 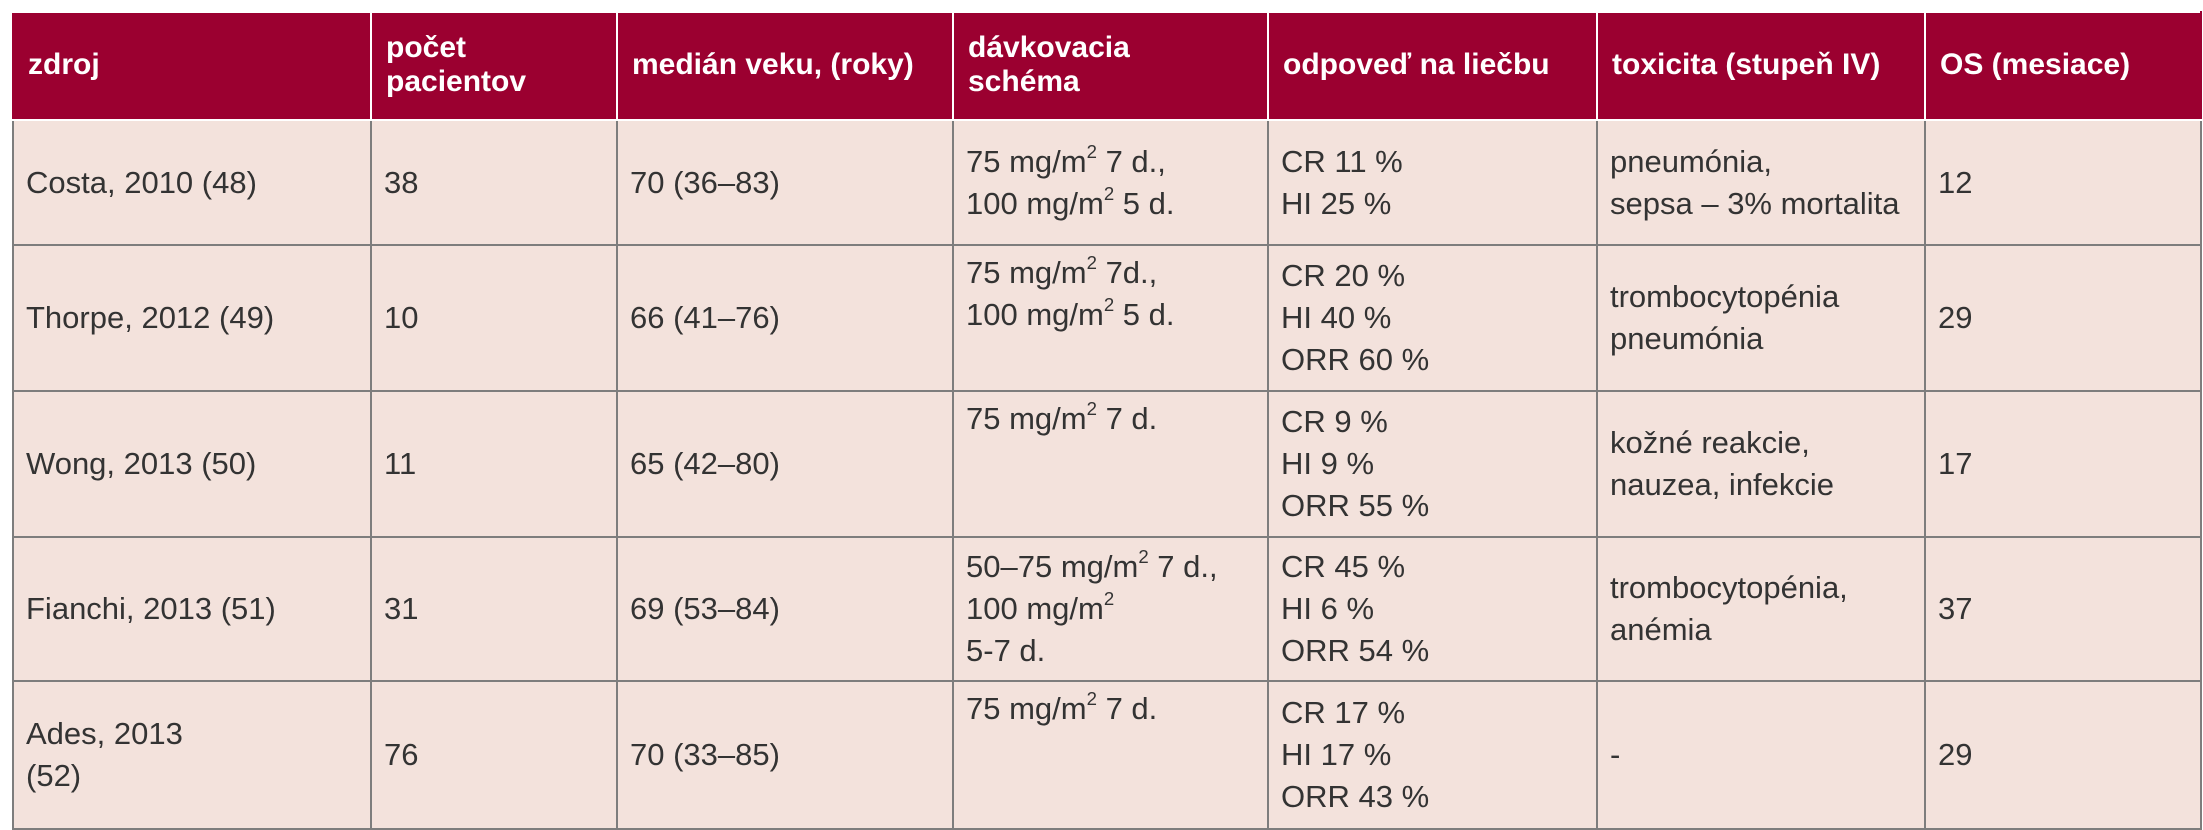 I want to click on response-line: CR 11 %, so click(x=1342, y=161).